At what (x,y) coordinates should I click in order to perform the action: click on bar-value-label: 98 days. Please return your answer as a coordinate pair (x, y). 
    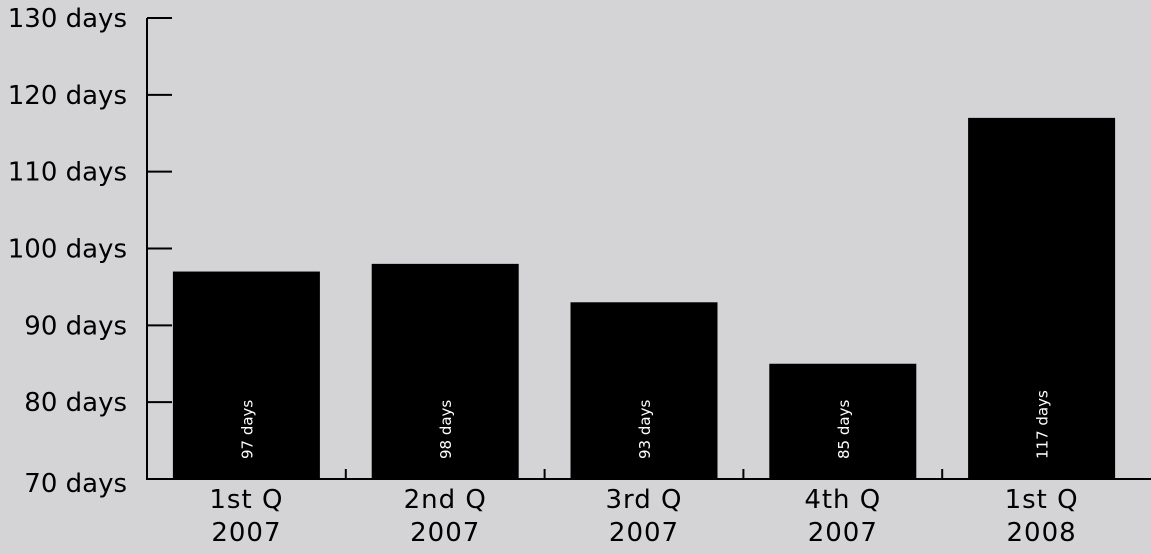
    Looking at the image, I should click on (446, 429).